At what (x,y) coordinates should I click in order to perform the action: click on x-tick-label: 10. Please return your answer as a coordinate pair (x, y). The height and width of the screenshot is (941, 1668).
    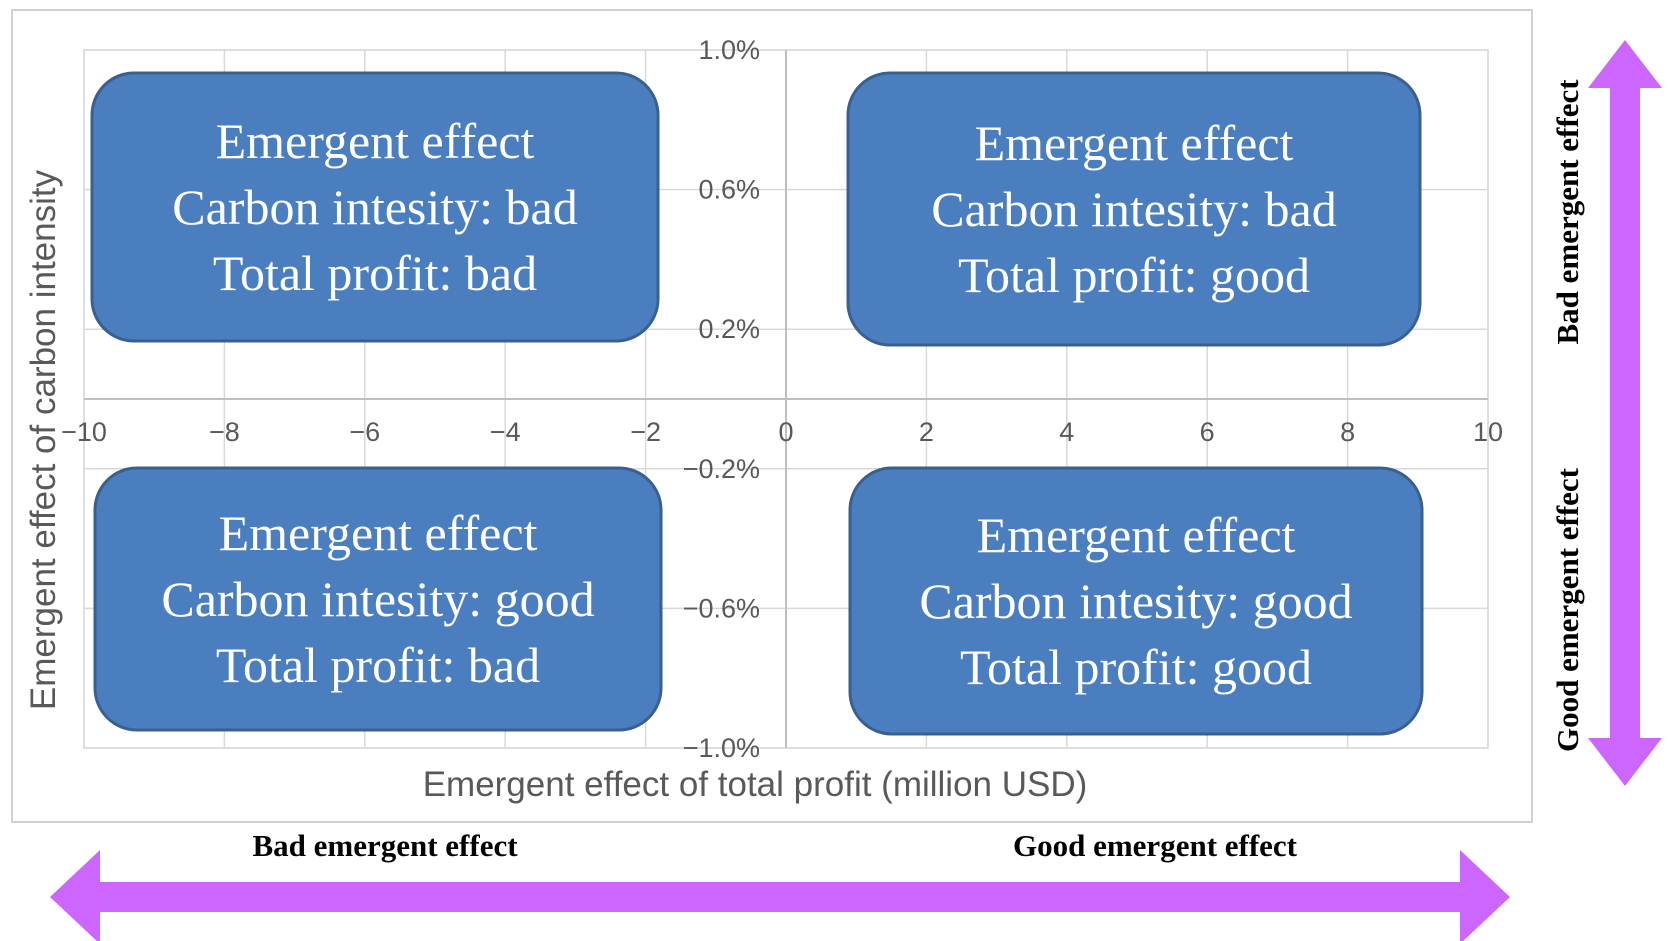
    Looking at the image, I should click on (1488, 432).